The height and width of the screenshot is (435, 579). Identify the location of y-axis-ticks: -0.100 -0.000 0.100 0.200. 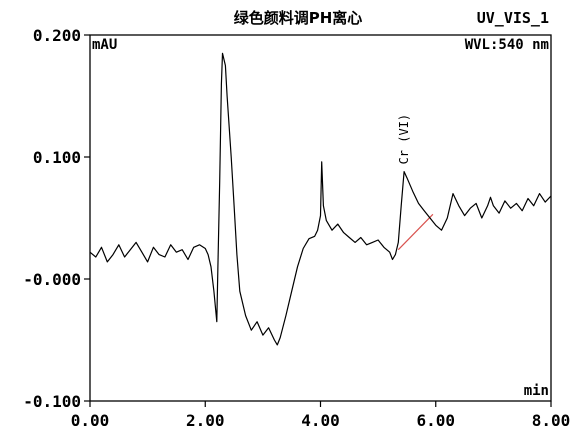
(56, 218).